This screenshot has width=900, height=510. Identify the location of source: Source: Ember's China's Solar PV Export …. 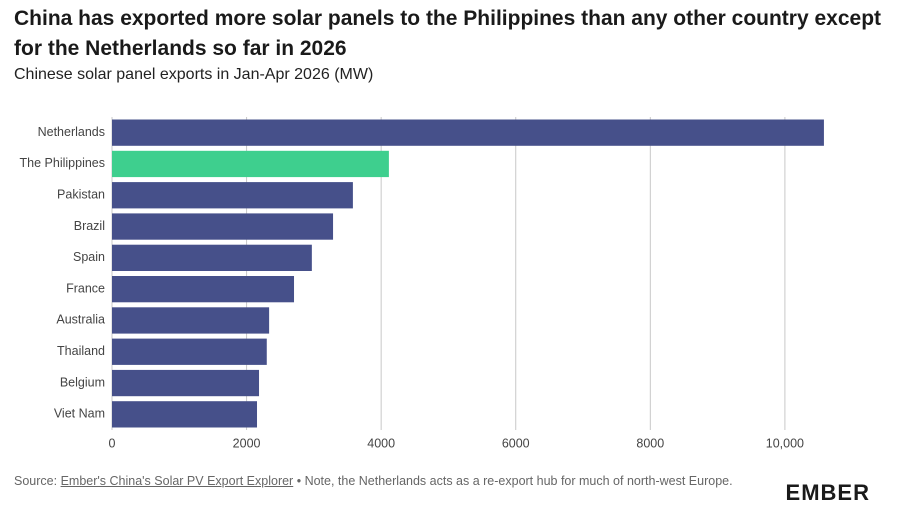
(374, 481).